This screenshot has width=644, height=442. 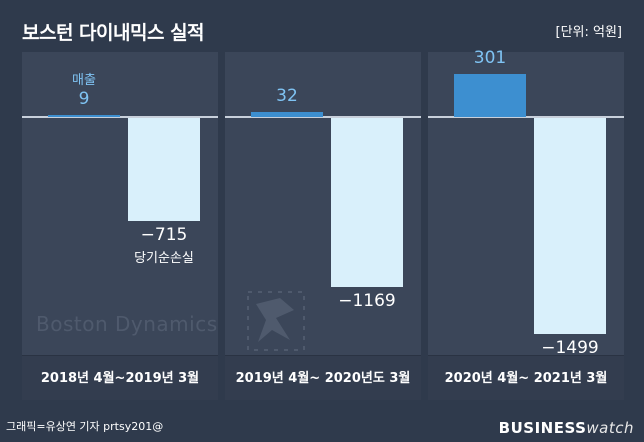 I want to click on net-loss-value-label: −715, so click(x=164, y=235).